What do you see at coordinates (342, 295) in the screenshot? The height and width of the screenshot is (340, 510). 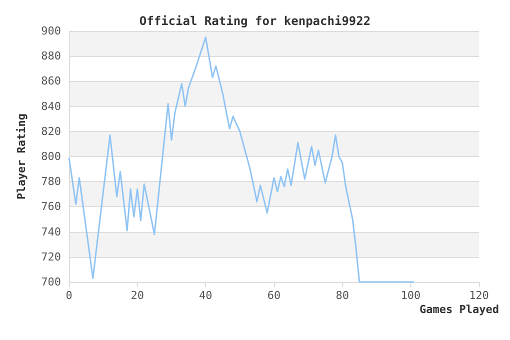 I see `x-tick-label: 80` at bounding box center [342, 295].